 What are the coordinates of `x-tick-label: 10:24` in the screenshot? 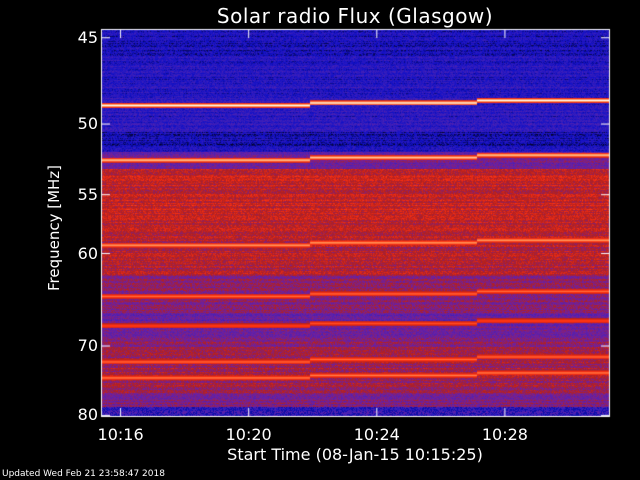 It's located at (376, 434).